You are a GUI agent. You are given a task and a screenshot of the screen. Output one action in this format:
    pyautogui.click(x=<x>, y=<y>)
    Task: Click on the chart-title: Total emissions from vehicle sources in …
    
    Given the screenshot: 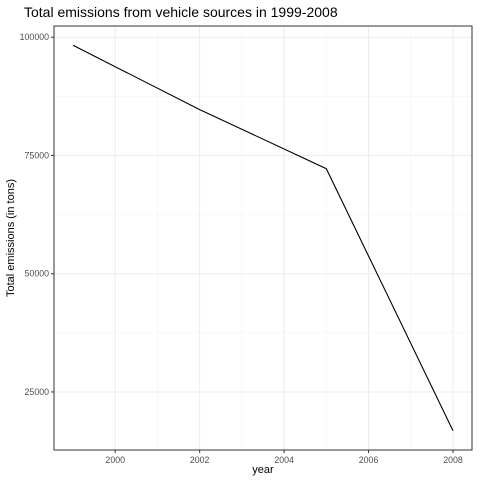 What is the action you would take?
    pyautogui.click(x=181, y=12)
    